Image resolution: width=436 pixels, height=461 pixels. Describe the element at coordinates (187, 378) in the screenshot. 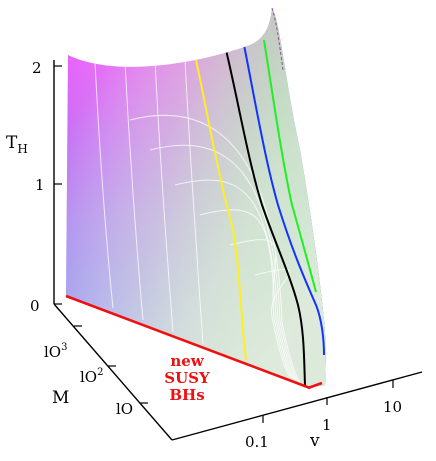

I see `annotation-line-2: SUSY` at that location.